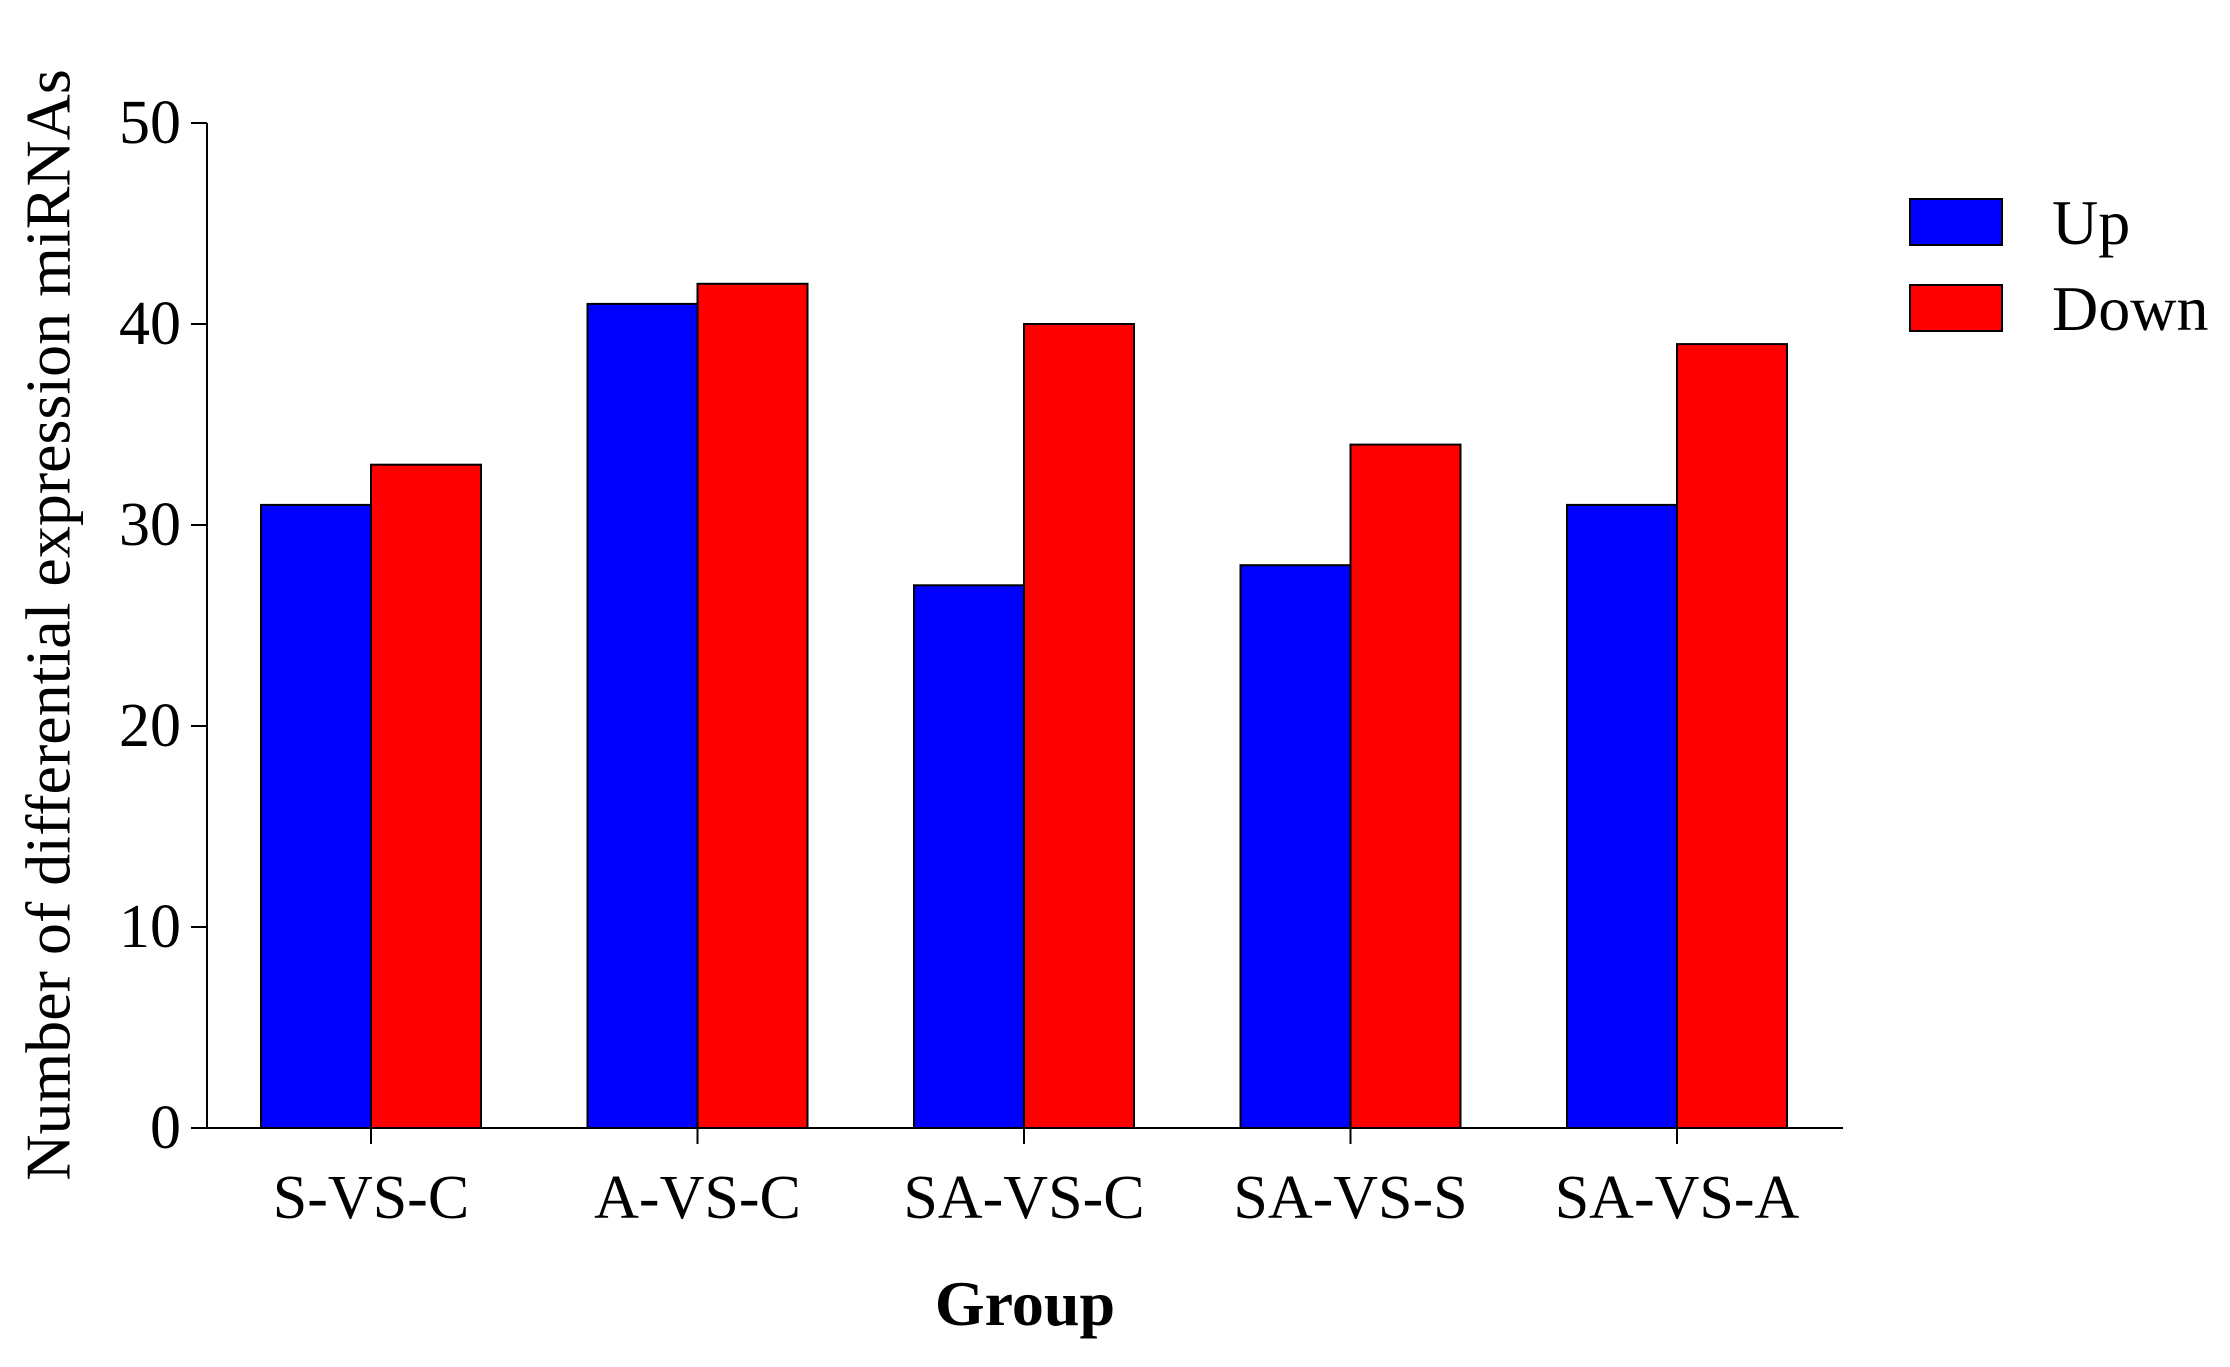 The width and height of the screenshot is (2230, 1367). What do you see at coordinates (150, 927) in the screenshot?
I see `y-tick-label-10: 10` at bounding box center [150, 927].